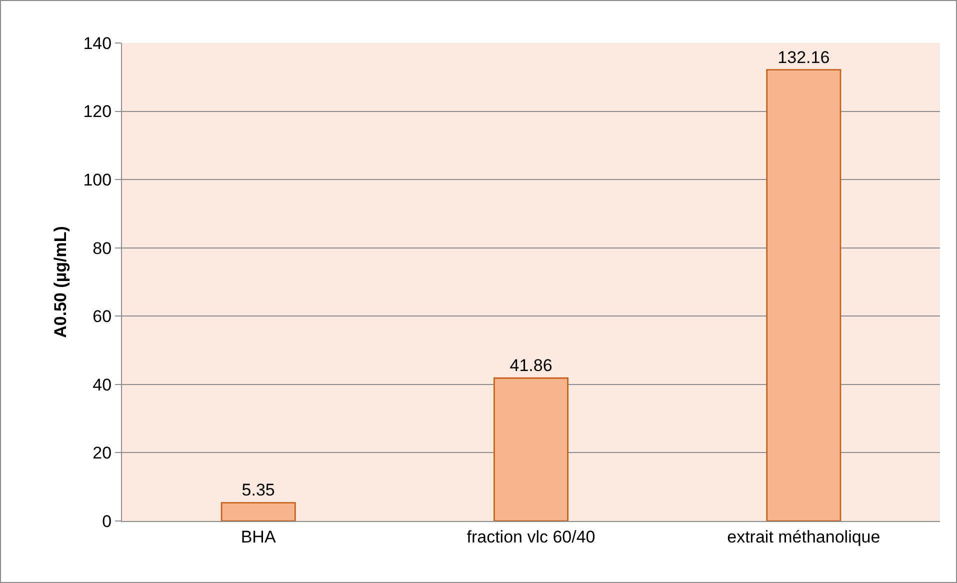  I want to click on data-label: 5.35, so click(258, 490).